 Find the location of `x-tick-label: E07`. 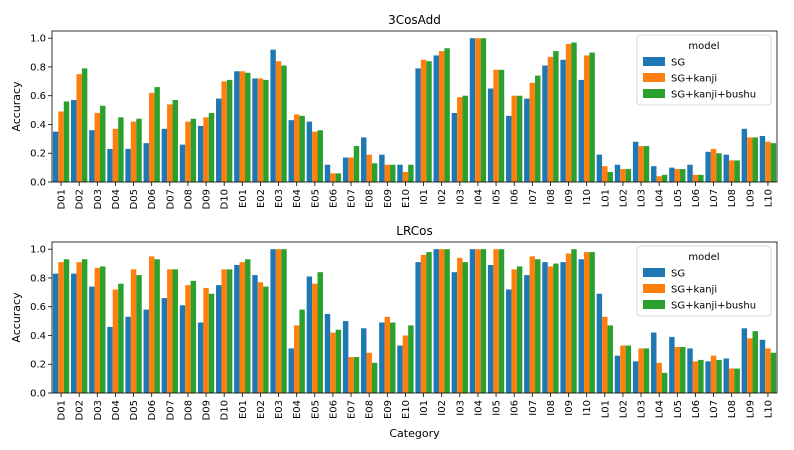

x-tick-label: E07 is located at coordinates (352, 409).